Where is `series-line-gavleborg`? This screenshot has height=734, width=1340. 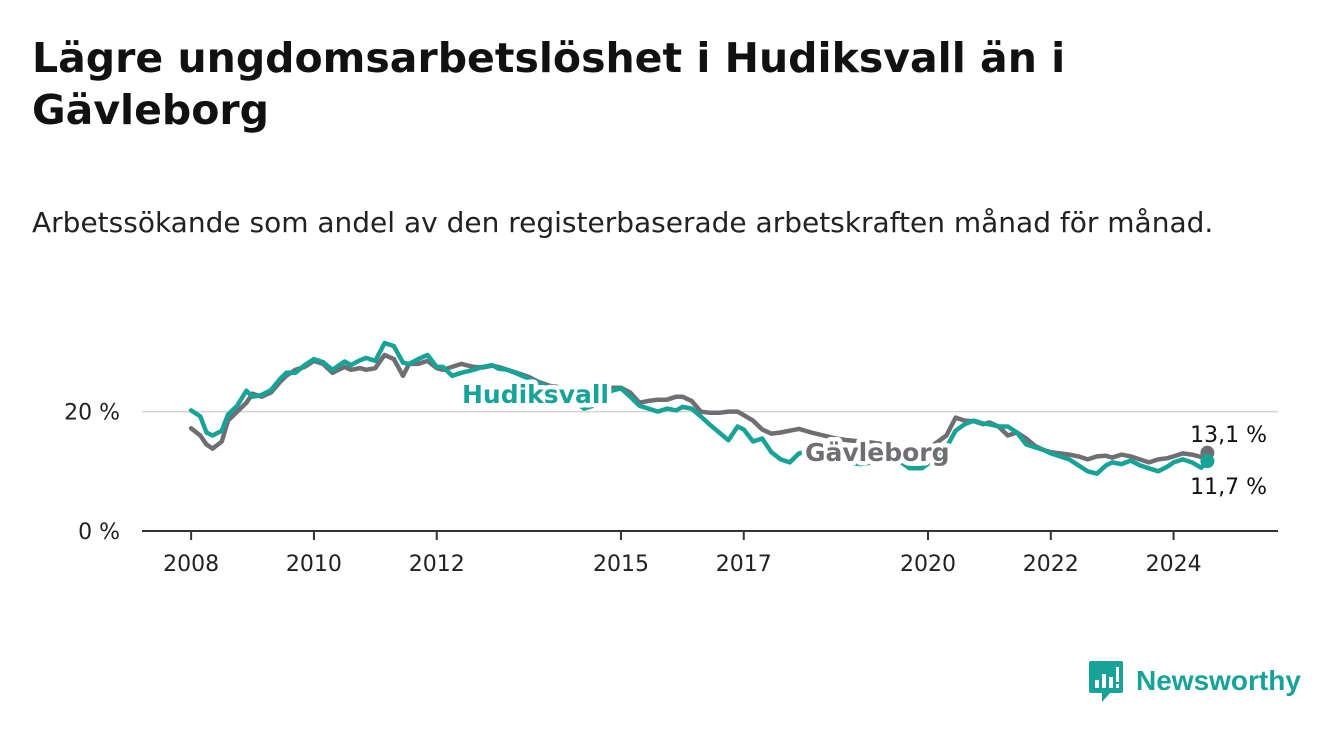
series-line-gavleborg is located at coordinates (699, 408).